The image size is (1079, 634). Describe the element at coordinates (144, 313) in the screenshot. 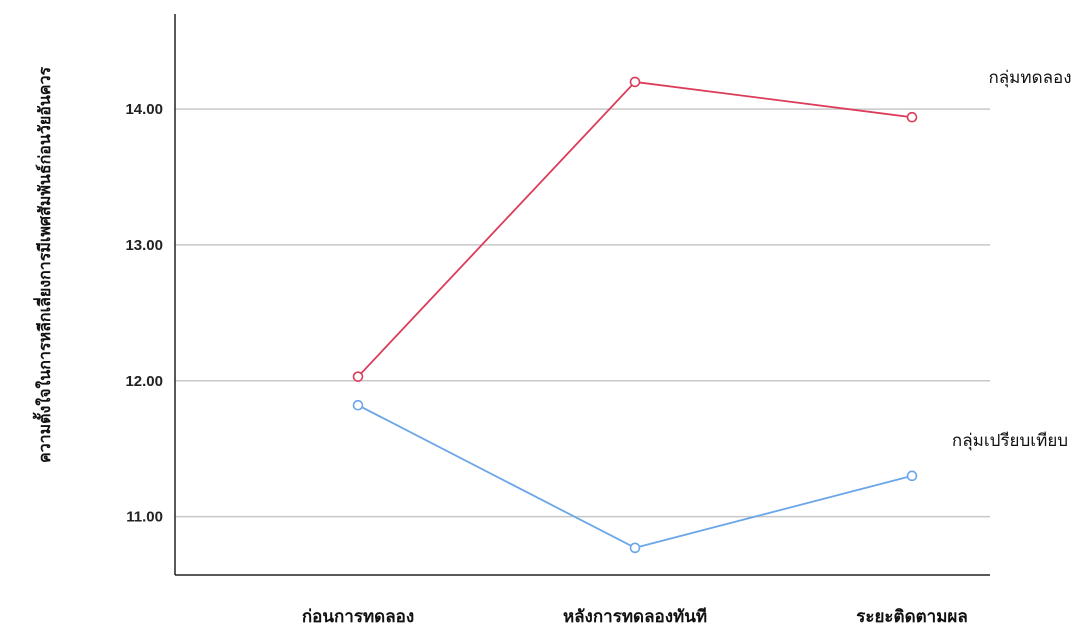

I see `y-tick-labels: 11.00 12.00 13.00 14.00` at that location.